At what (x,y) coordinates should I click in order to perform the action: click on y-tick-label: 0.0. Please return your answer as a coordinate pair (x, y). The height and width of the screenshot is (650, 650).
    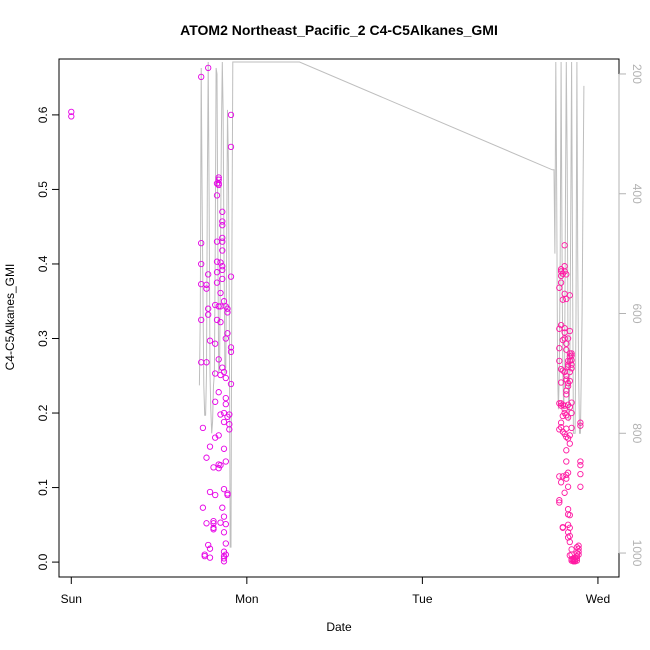
    Looking at the image, I should click on (43, 561).